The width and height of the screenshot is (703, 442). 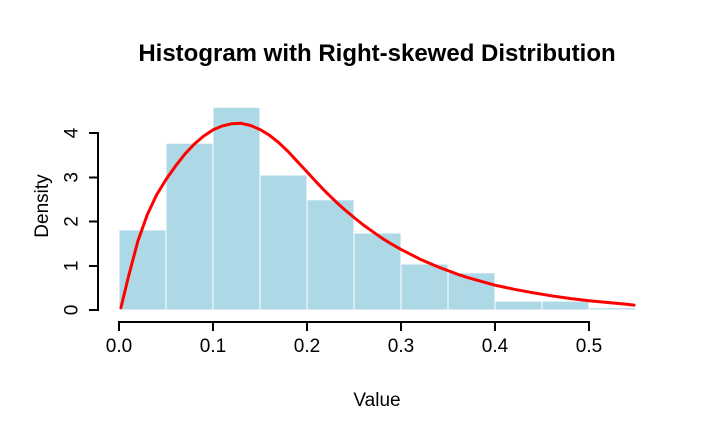 What do you see at coordinates (72, 266) in the screenshot?
I see `y-tick-label: 1` at bounding box center [72, 266].